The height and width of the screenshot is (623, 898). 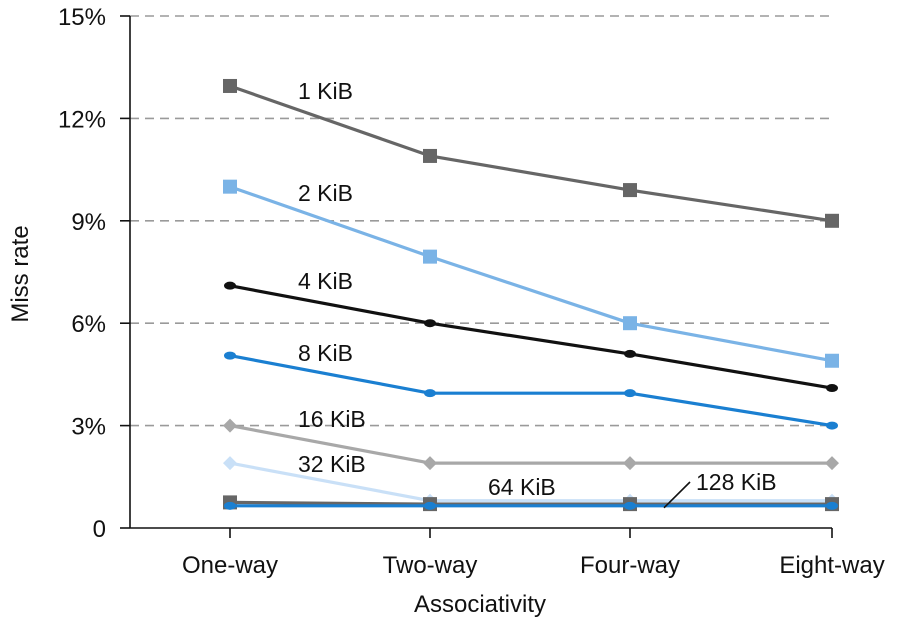 What do you see at coordinates (430, 505) in the screenshot?
I see `data-point-128-kib-two-way` at bounding box center [430, 505].